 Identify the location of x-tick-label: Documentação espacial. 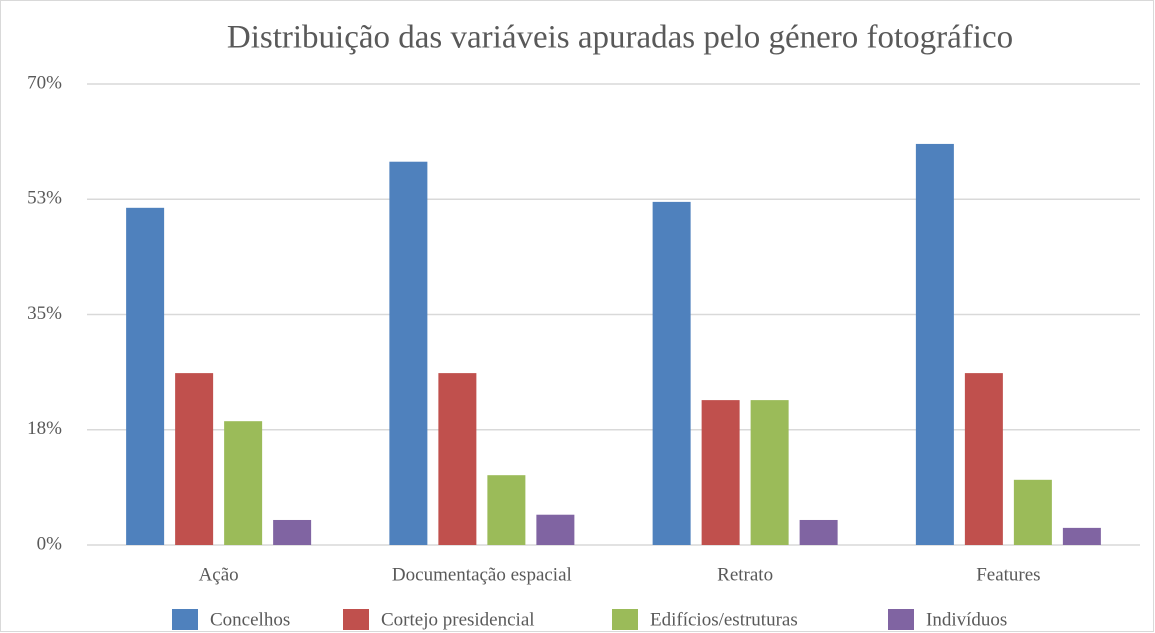
(482, 574).